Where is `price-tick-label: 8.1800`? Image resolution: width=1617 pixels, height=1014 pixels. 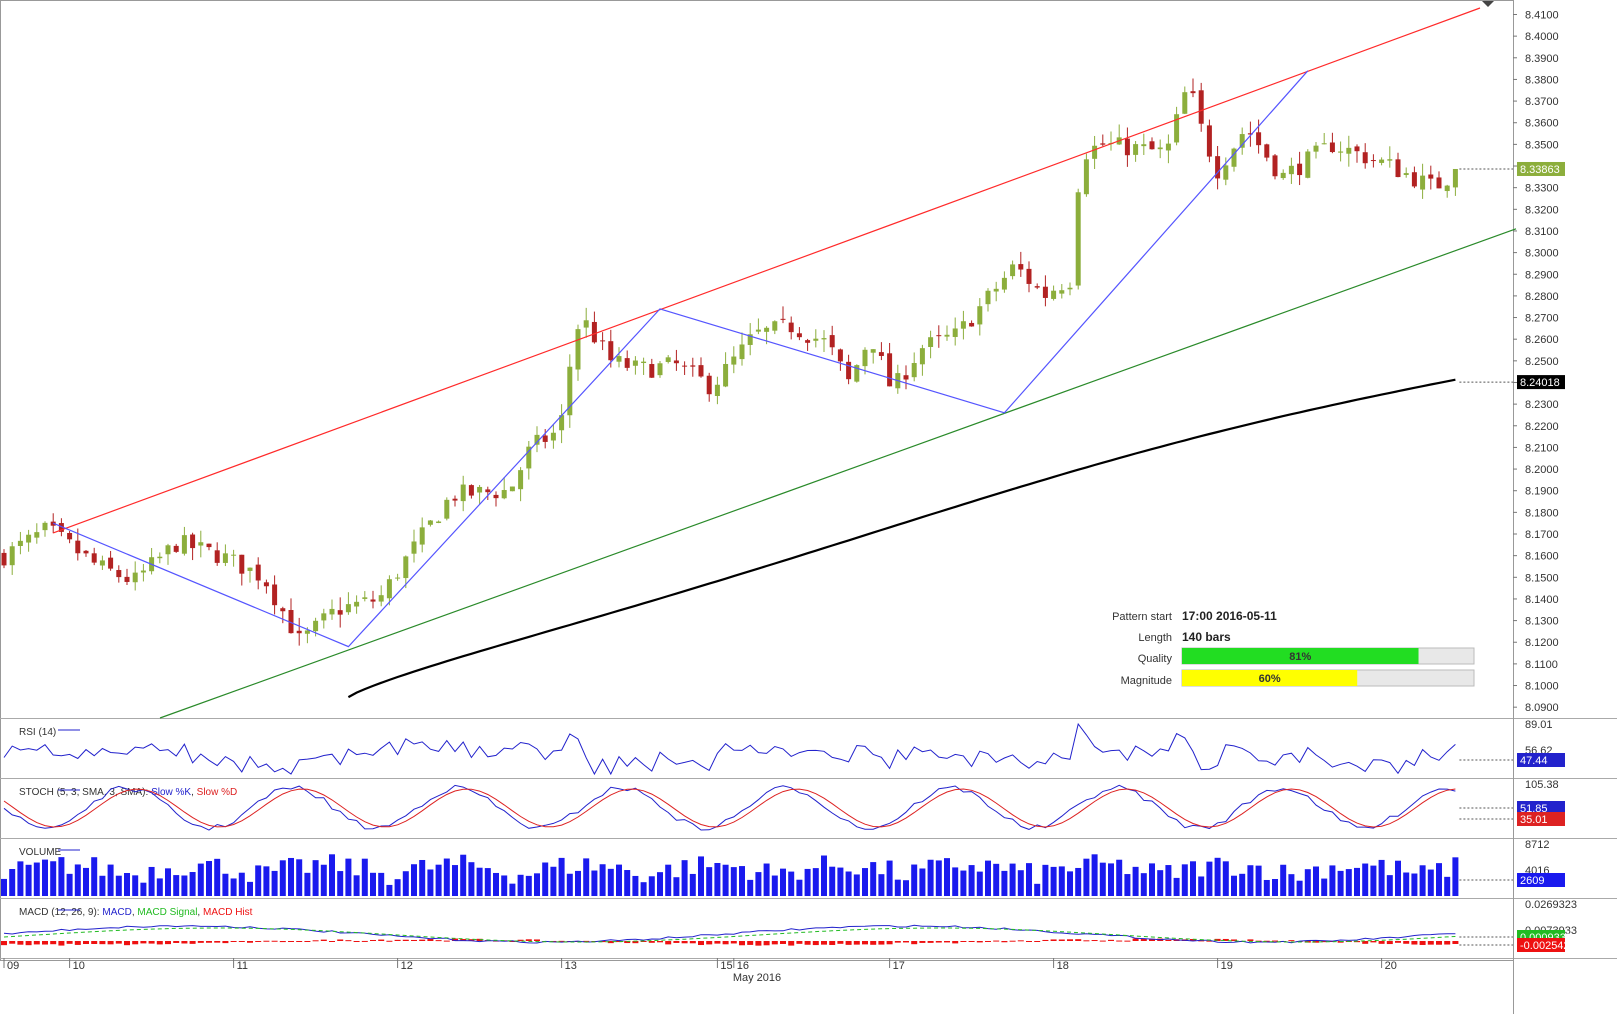 price-tick-label: 8.1800 is located at coordinates (1542, 513).